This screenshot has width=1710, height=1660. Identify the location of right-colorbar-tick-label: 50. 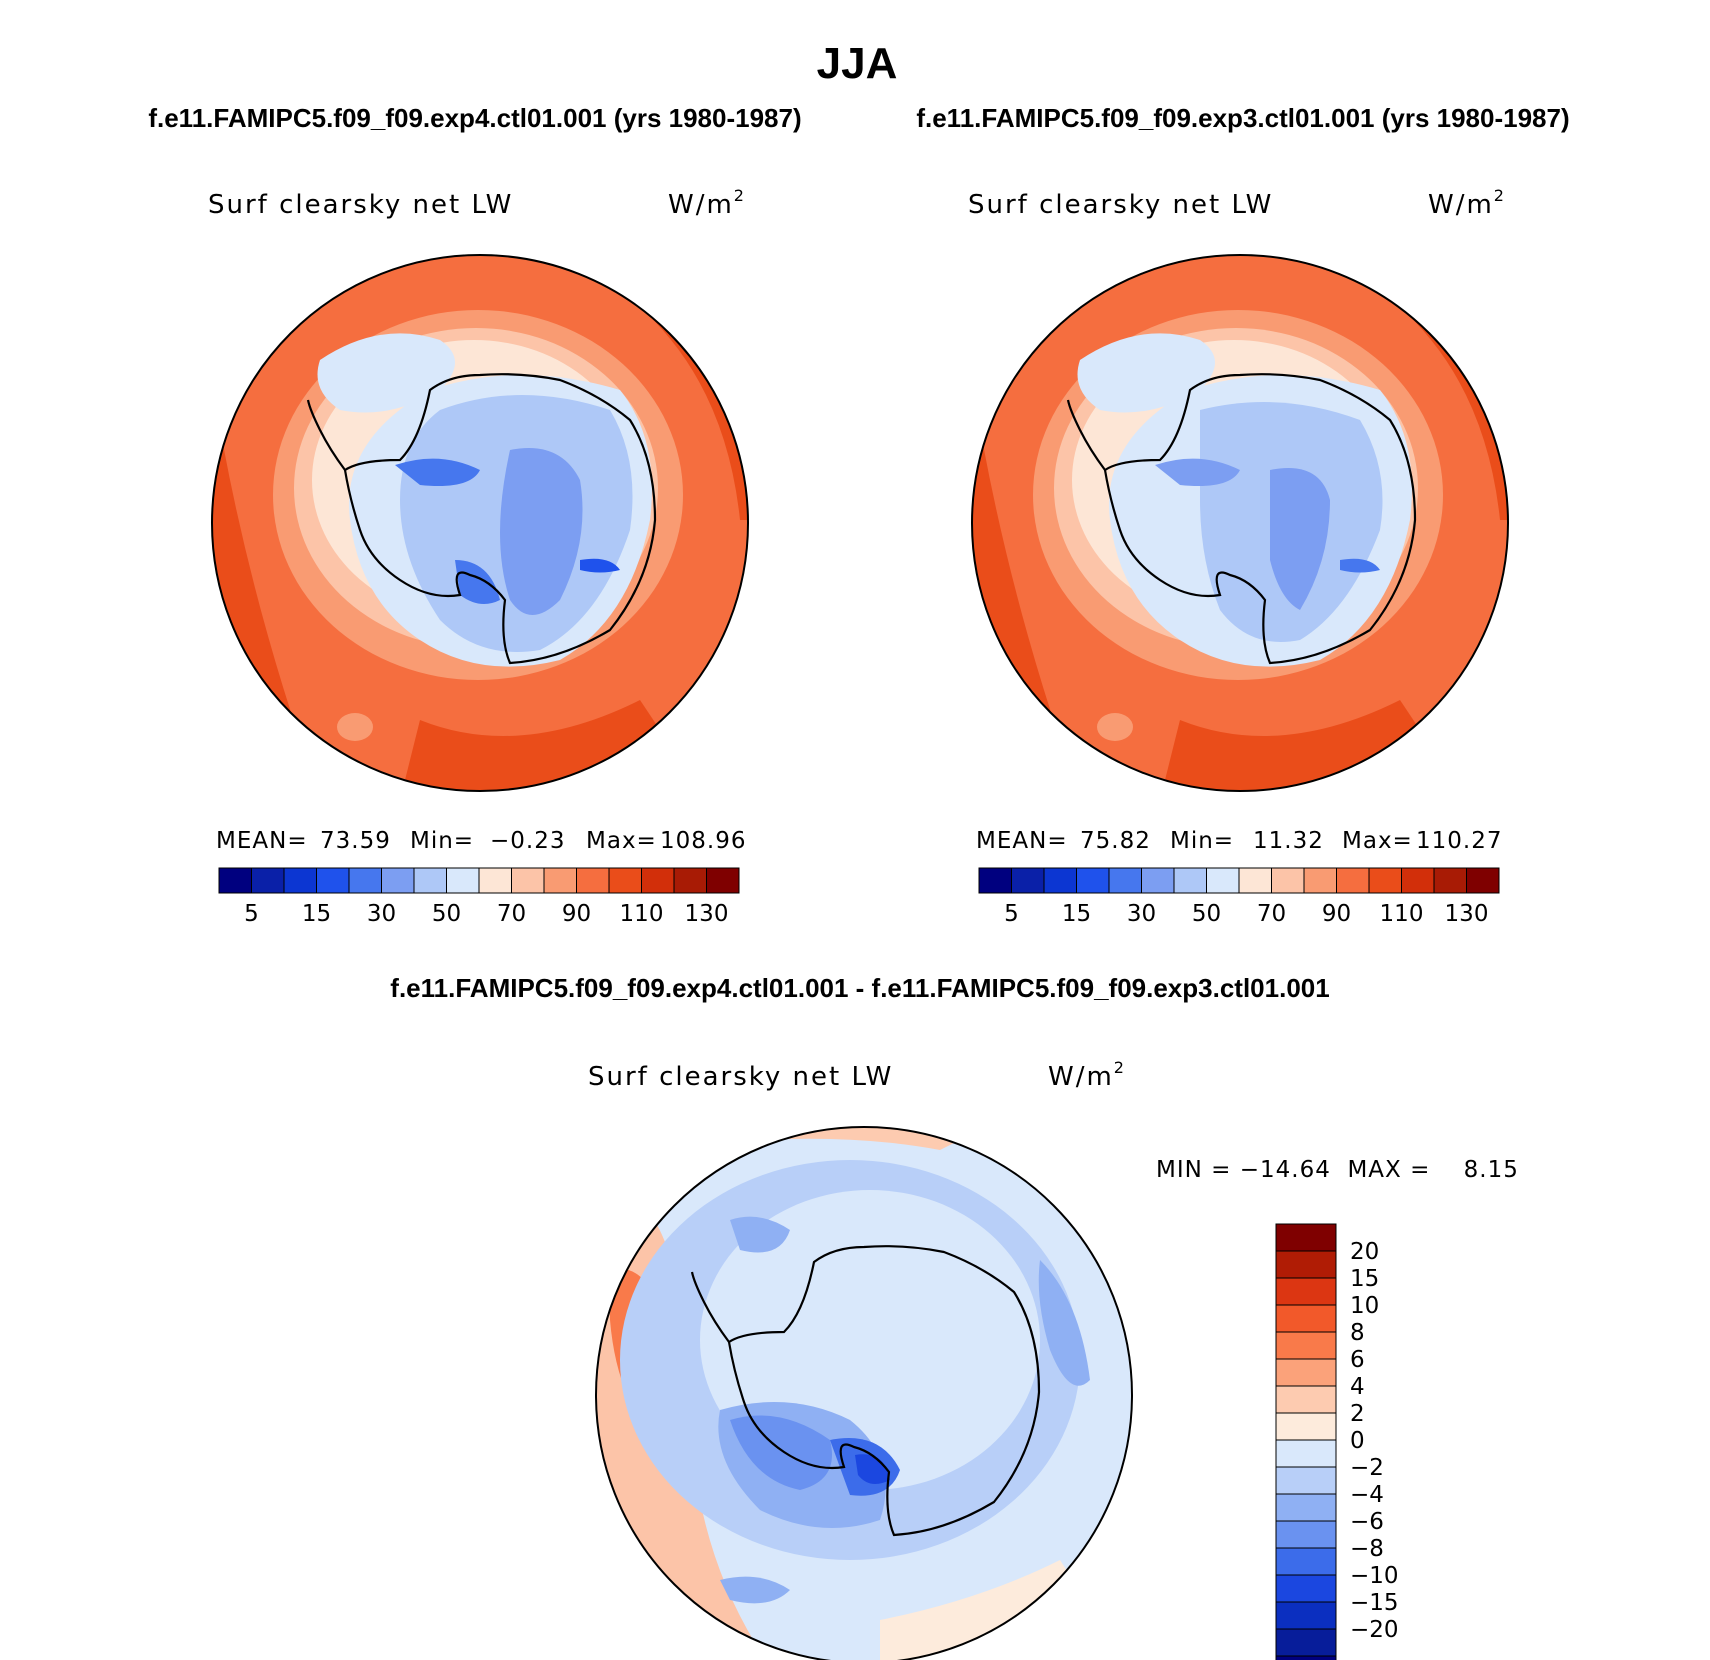
(1206, 914).